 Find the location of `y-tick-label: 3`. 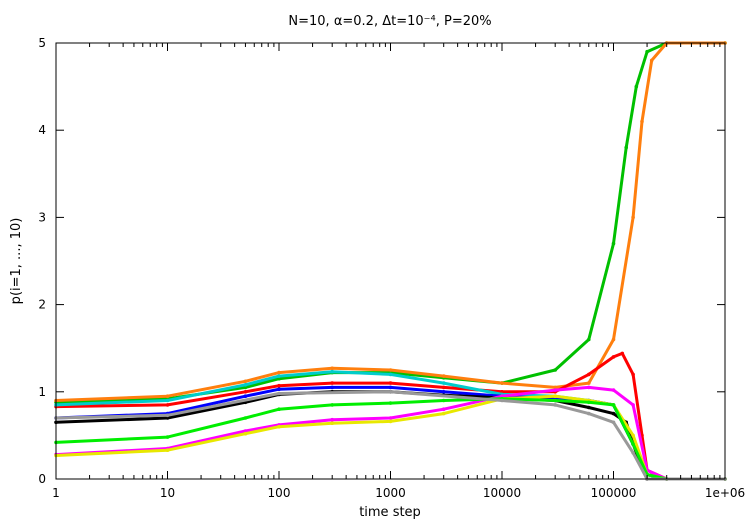

y-tick-label: 3 is located at coordinates (42, 217).